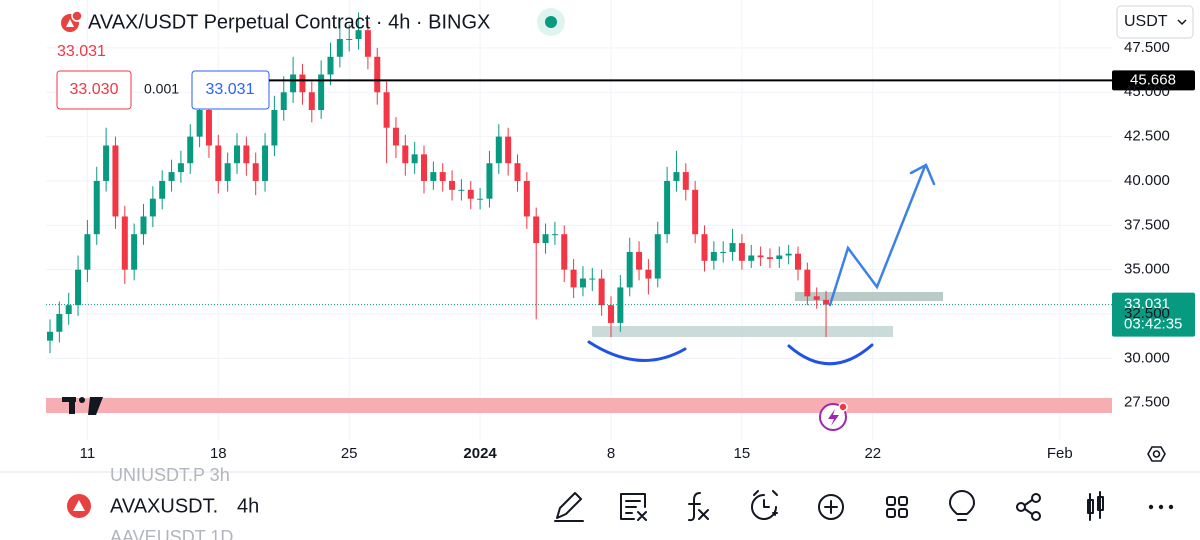  I want to click on more-button, so click(1161, 507).